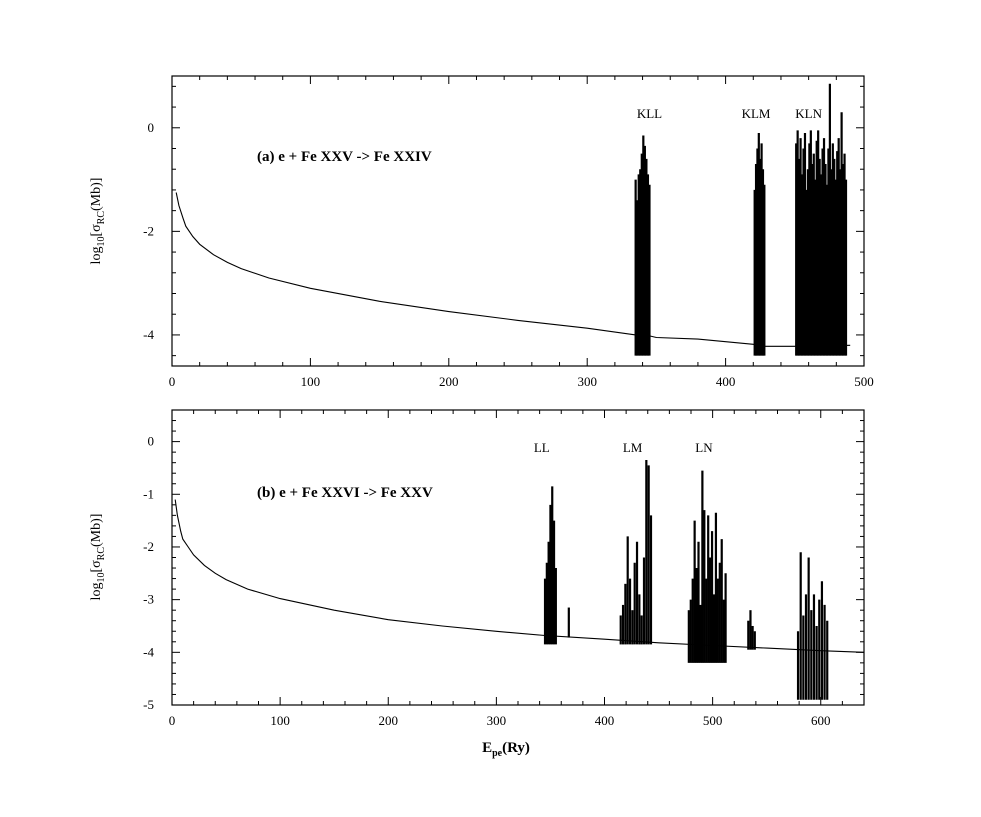 The height and width of the screenshot is (817, 981). Describe the element at coordinates (148, 704) in the screenshot. I see `y-tick-label: -5` at that location.